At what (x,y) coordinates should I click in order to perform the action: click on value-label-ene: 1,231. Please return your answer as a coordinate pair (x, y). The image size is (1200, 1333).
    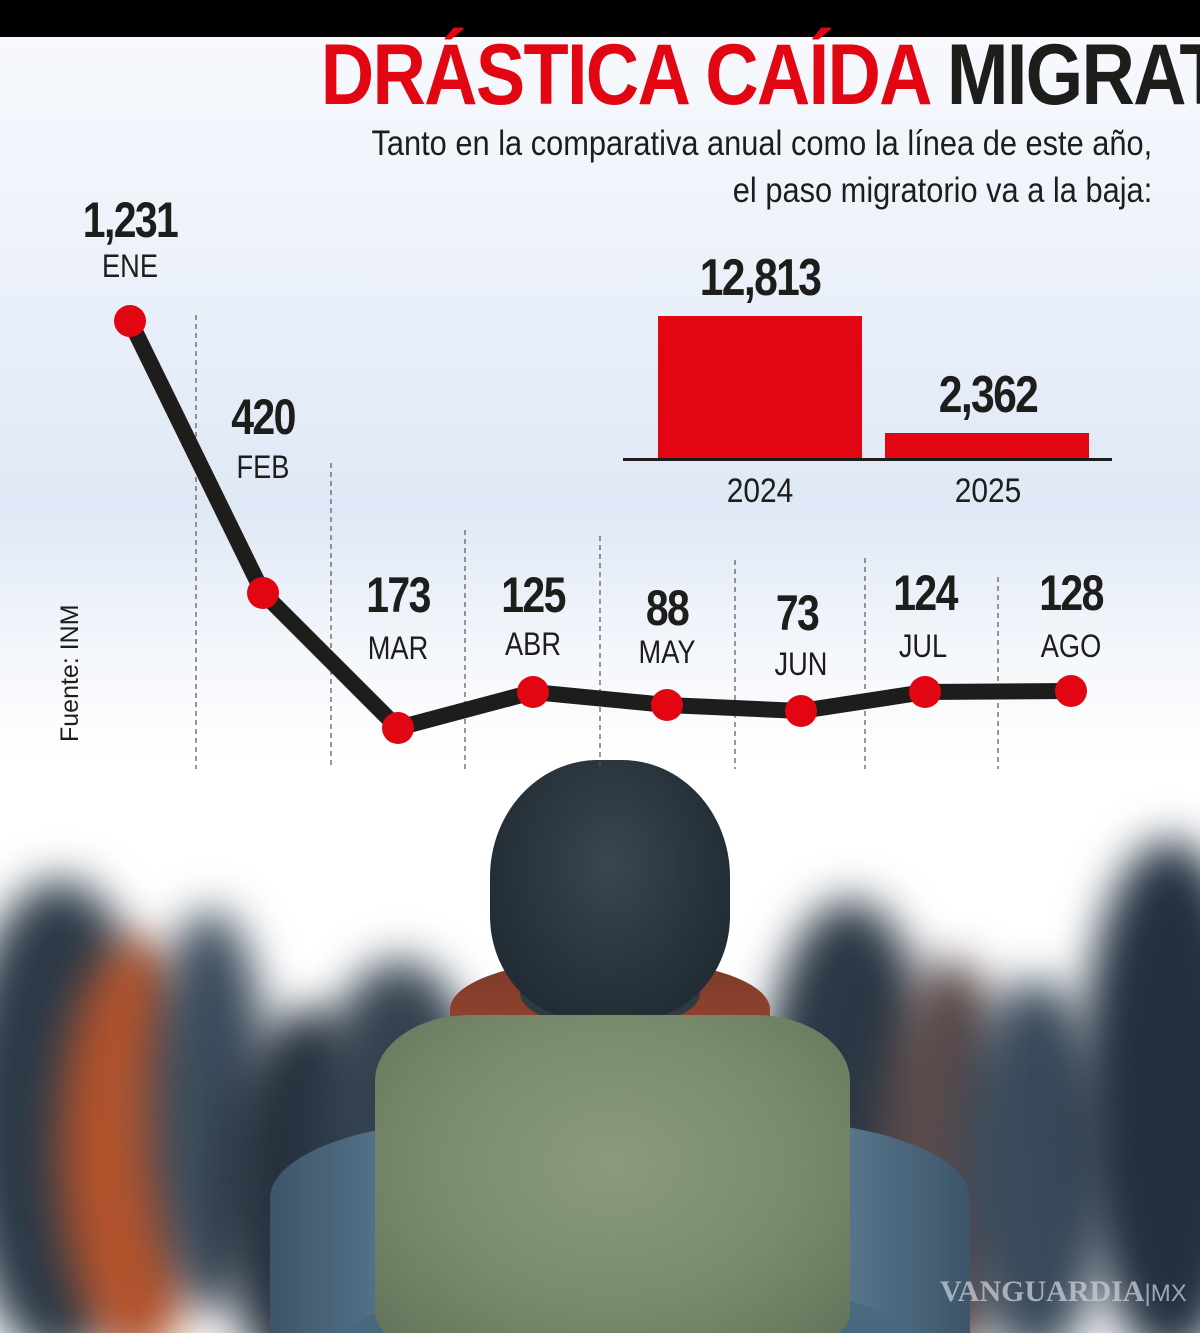
    Looking at the image, I should click on (130, 220).